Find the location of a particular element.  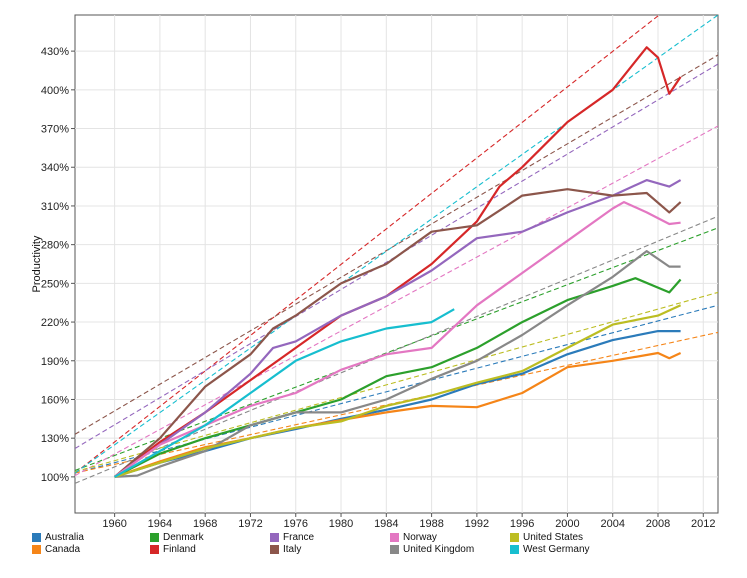

x-tick-label: 2008 is located at coordinates (658, 524).